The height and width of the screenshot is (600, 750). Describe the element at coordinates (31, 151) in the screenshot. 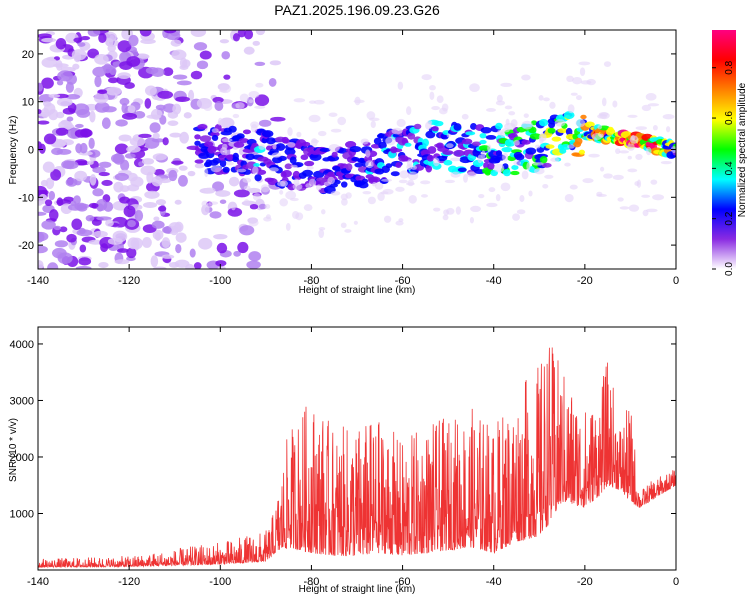

I see `y-tick-label: 0` at that location.